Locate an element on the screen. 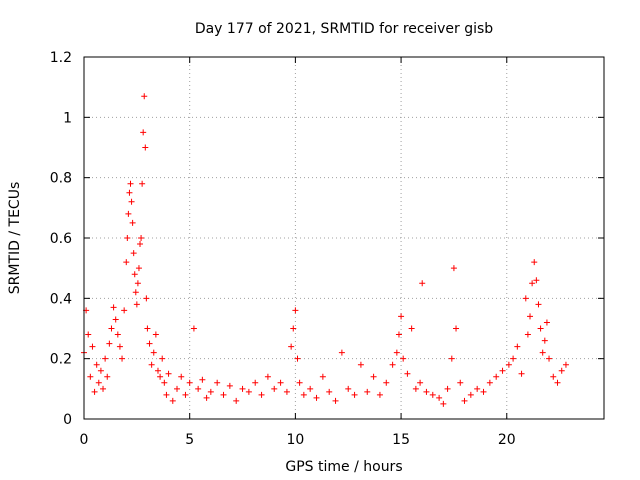 The width and height of the screenshot is (640, 480). y-tick-label: 0.8 is located at coordinates (61, 179).